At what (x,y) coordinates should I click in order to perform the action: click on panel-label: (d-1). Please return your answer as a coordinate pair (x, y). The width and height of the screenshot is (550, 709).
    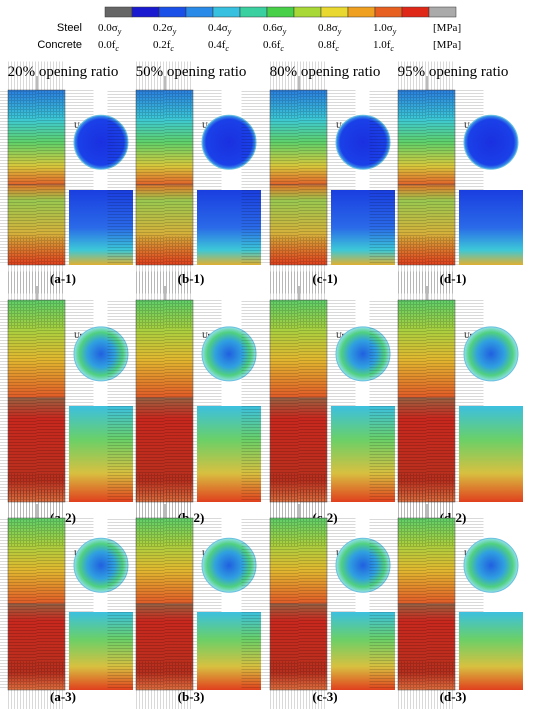
    Looking at the image, I should click on (453, 278).